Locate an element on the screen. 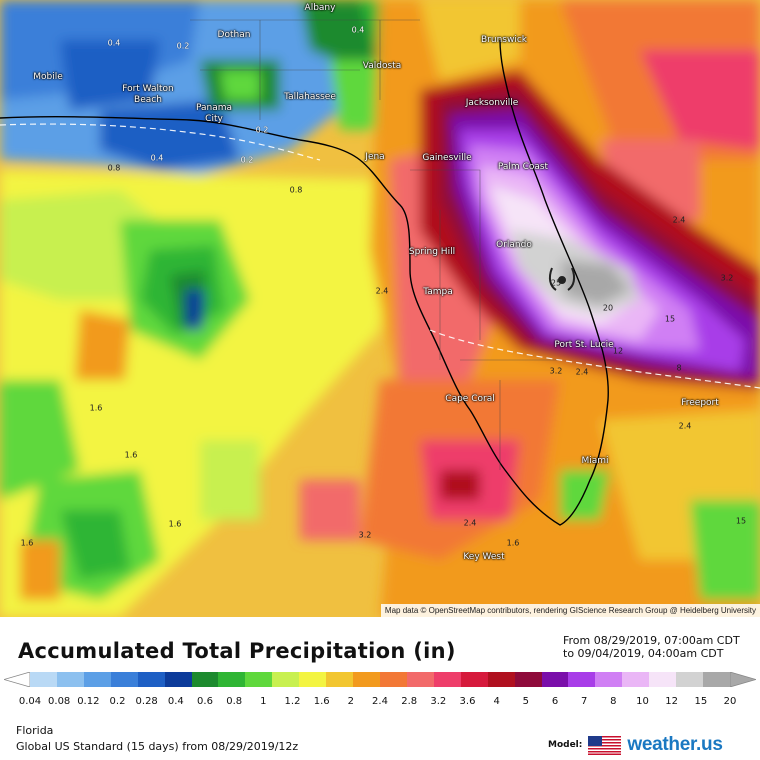  color-scale-tick-label: 2 is located at coordinates (351, 701).